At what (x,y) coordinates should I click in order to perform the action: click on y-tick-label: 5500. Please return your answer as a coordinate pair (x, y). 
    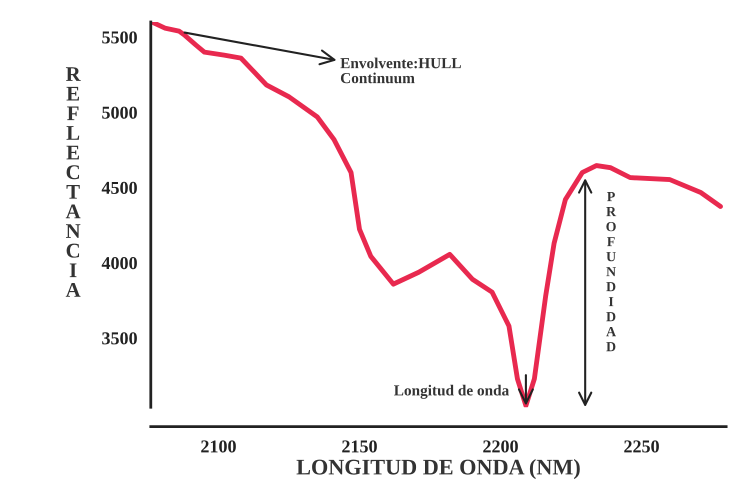
    Looking at the image, I should click on (119, 37).